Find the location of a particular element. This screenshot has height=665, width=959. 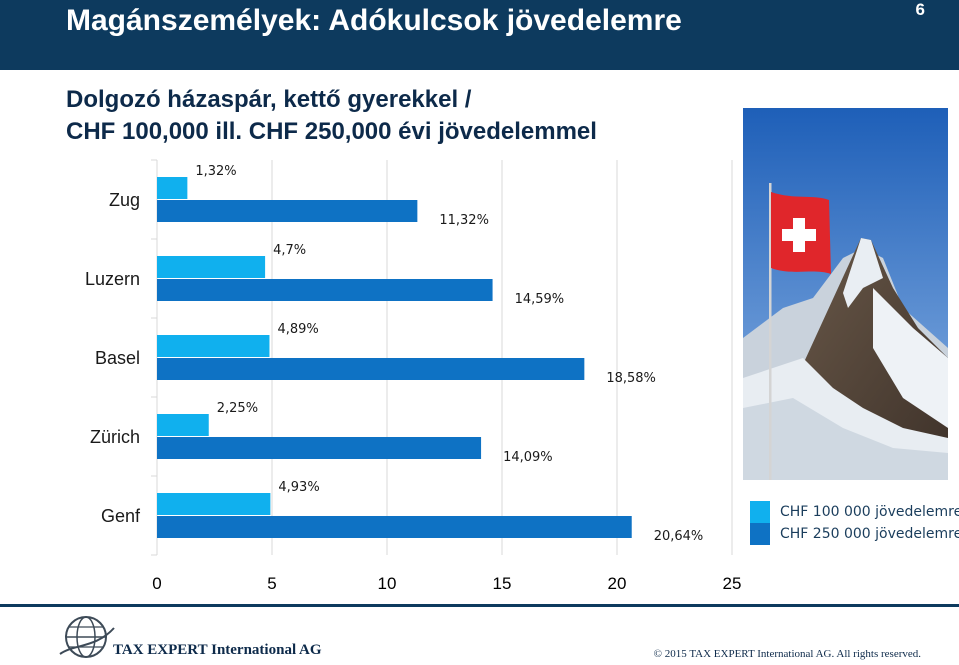

category-label: Basel is located at coordinates (117, 358).